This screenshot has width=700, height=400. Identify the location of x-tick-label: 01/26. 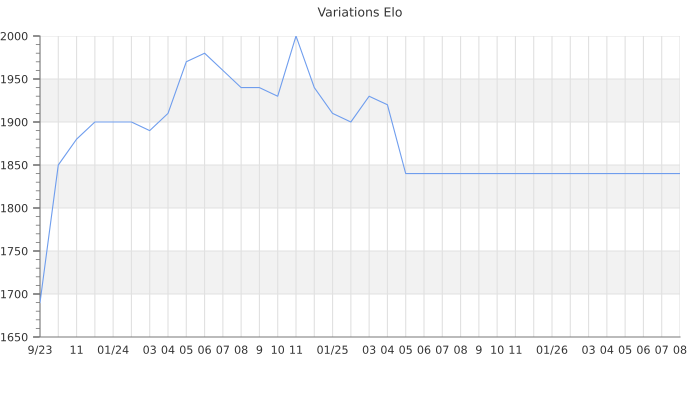
(552, 350).